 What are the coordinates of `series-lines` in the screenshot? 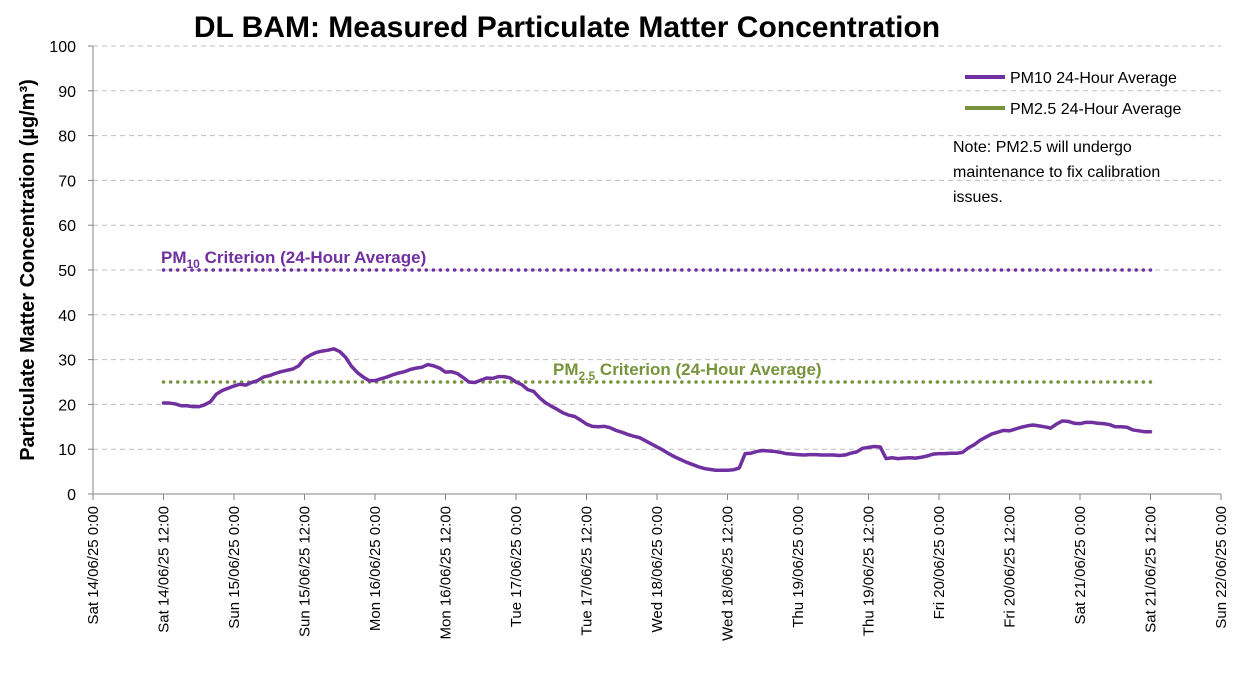 It's located at (657, 410).